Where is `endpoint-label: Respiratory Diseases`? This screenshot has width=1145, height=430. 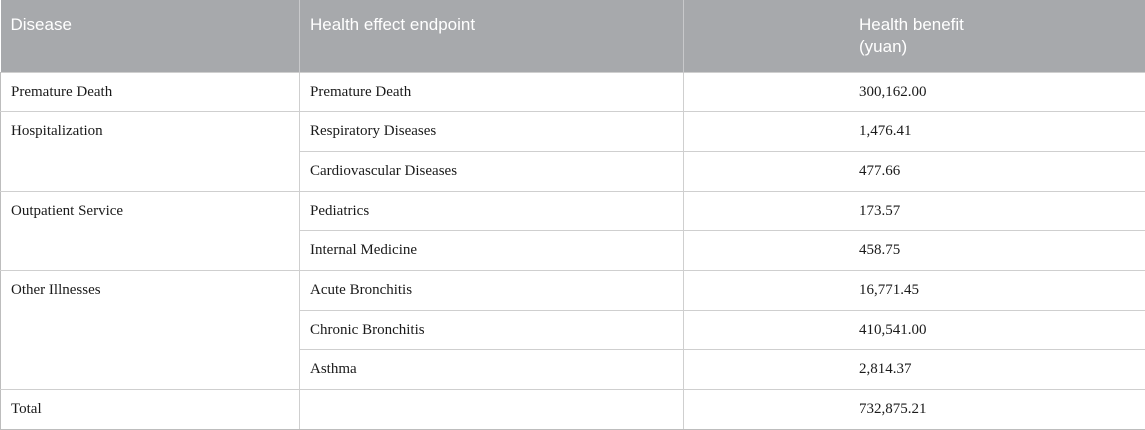
endpoint-label: Respiratory Diseases is located at coordinates (373, 131).